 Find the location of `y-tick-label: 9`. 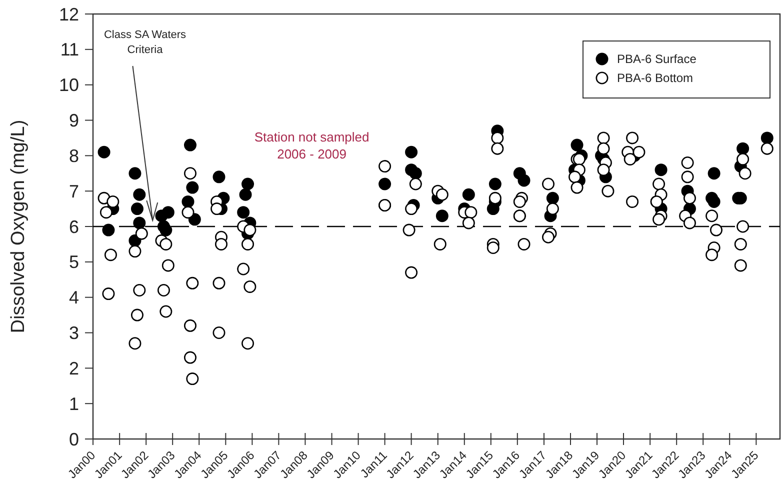

y-tick-label: 9 is located at coordinates (73, 120).